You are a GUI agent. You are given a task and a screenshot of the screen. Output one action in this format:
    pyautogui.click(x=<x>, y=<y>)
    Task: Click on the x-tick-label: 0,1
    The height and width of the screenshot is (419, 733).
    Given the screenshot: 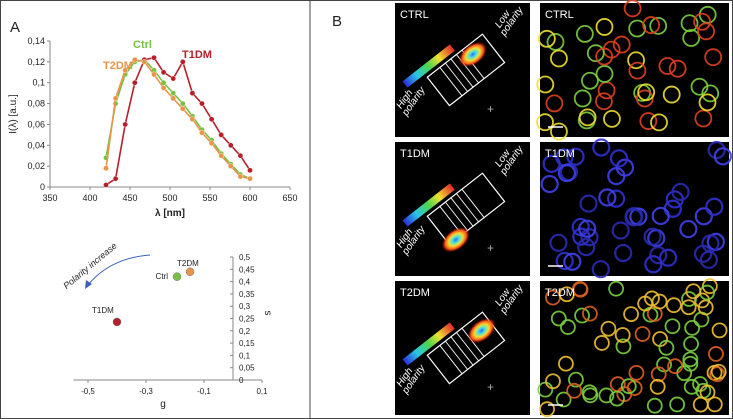 What is the action you would take?
    pyautogui.click(x=262, y=391)
    